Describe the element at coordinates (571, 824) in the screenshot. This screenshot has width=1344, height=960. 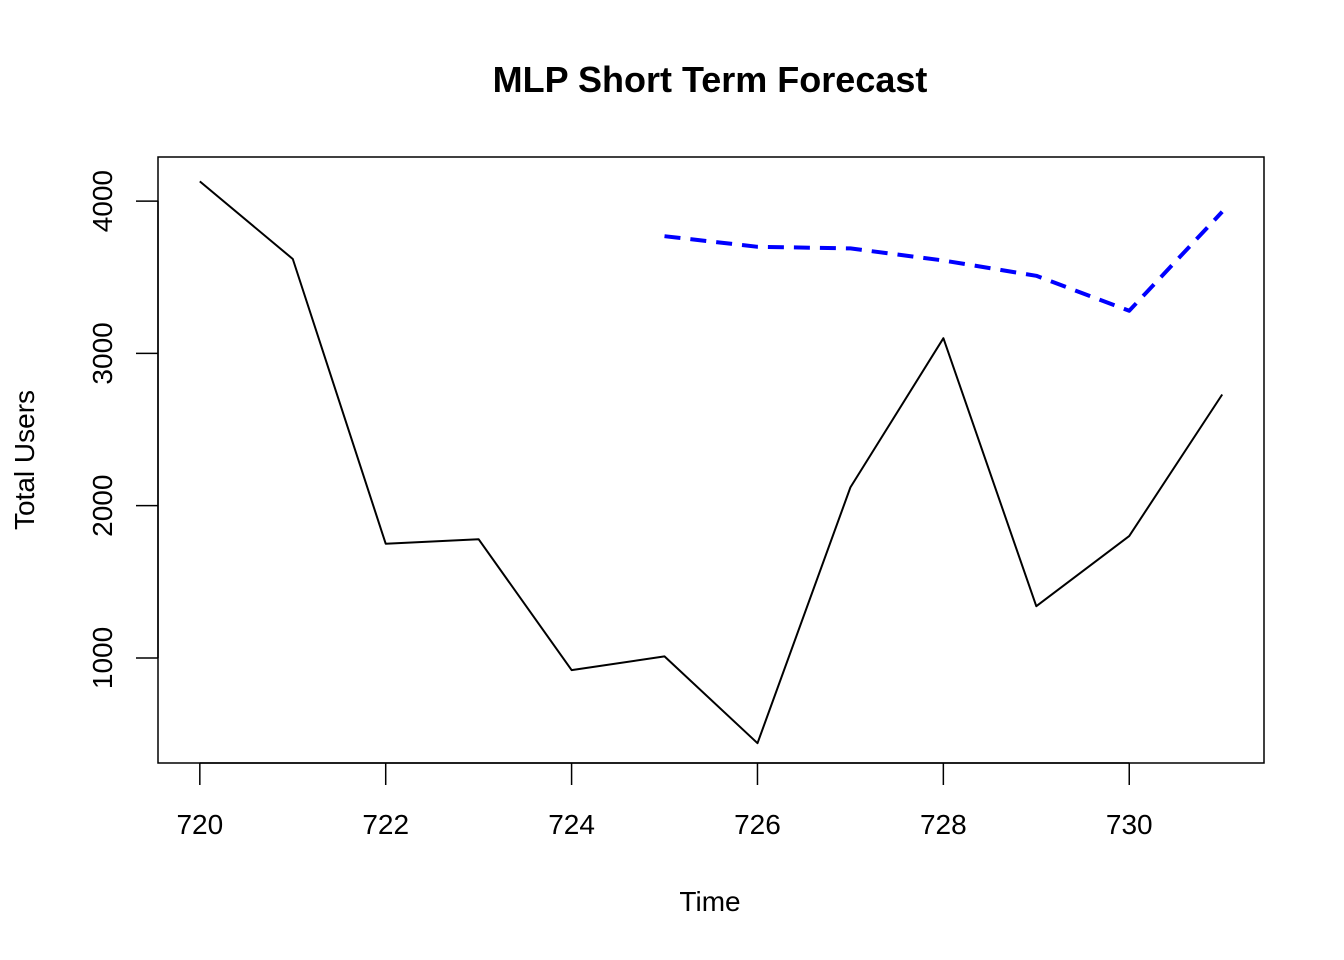
I see `x-tick-label: 724` at that location.